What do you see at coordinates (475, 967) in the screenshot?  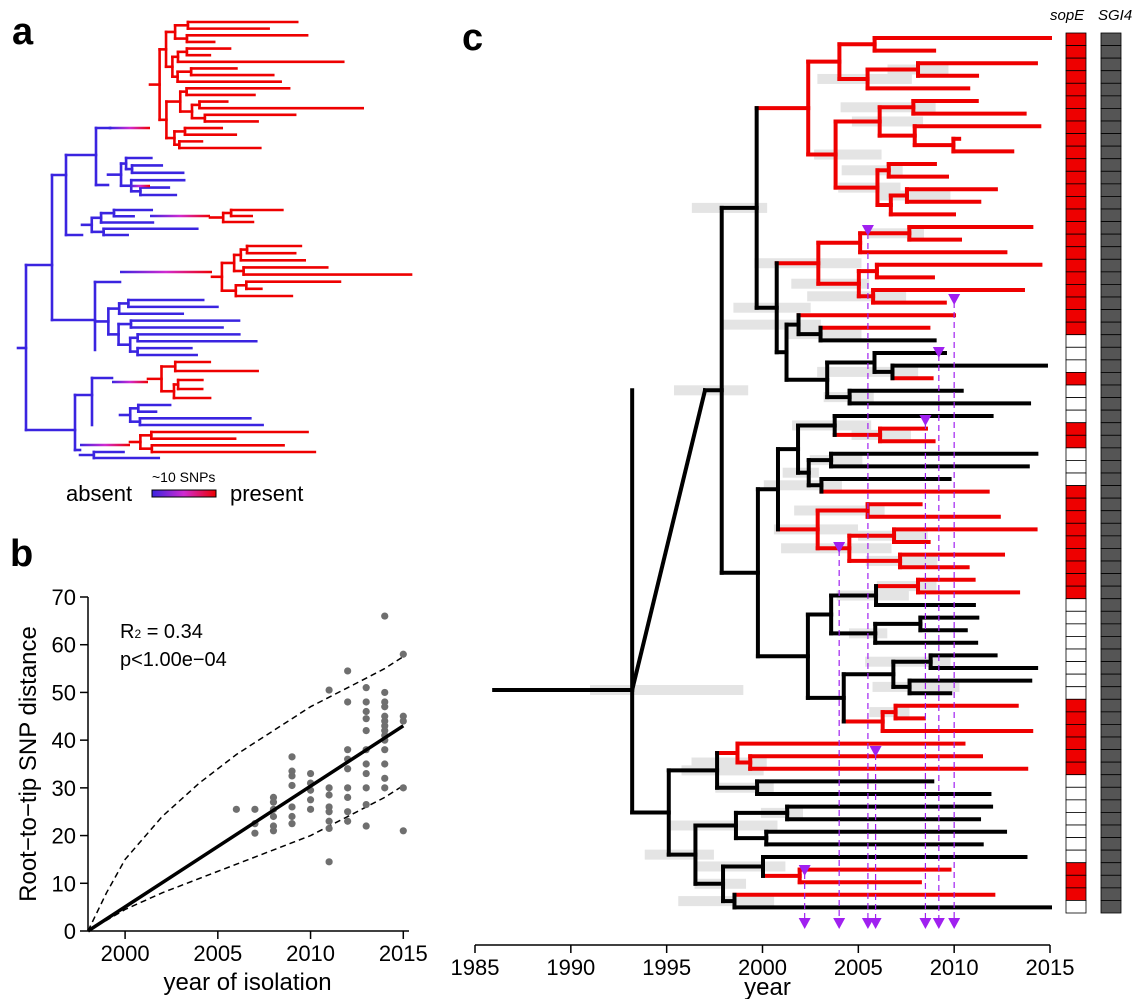 I see `x-tick-label: 1985` at bounding box center [475, 967].